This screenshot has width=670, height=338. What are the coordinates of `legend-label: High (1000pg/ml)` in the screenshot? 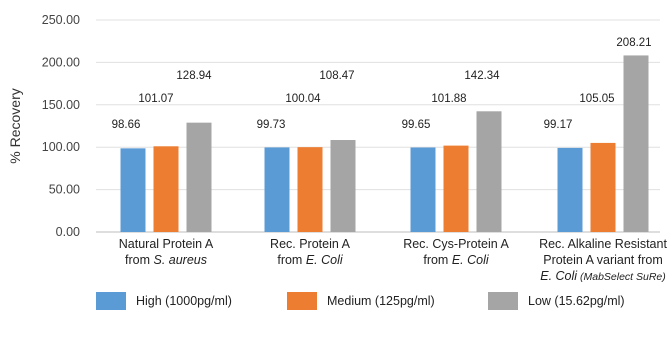 It's located at (184, 301).